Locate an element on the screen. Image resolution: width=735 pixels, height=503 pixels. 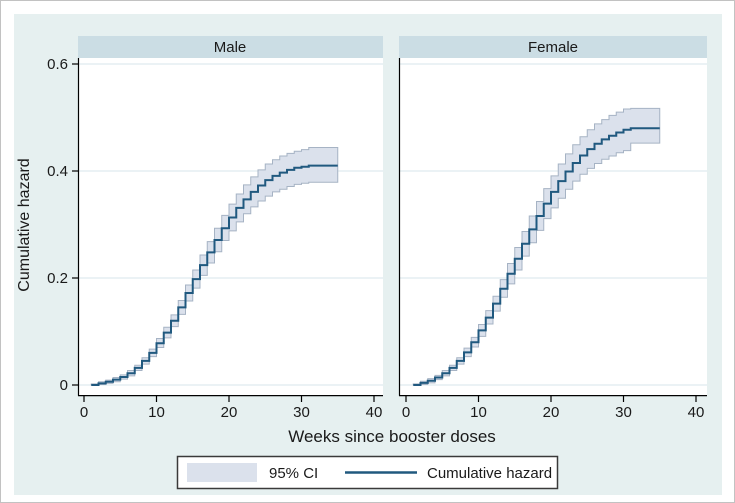
legend-ci-swatch is located at coordinates (222, 472).